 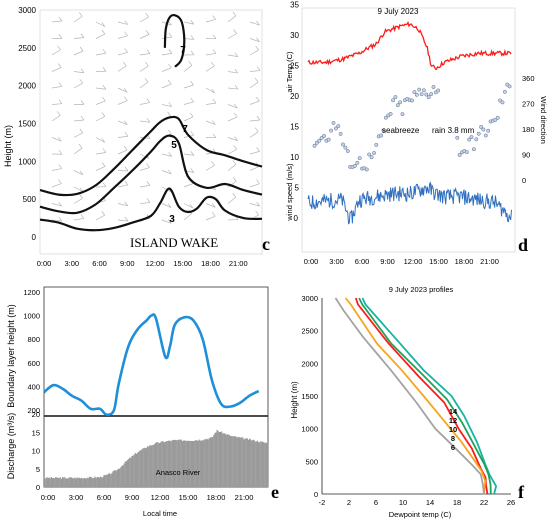 What do you see at coordinates (33, 363) in the screenshot?
I see `y-tick-label: 600` at bounding box center [33, 363].